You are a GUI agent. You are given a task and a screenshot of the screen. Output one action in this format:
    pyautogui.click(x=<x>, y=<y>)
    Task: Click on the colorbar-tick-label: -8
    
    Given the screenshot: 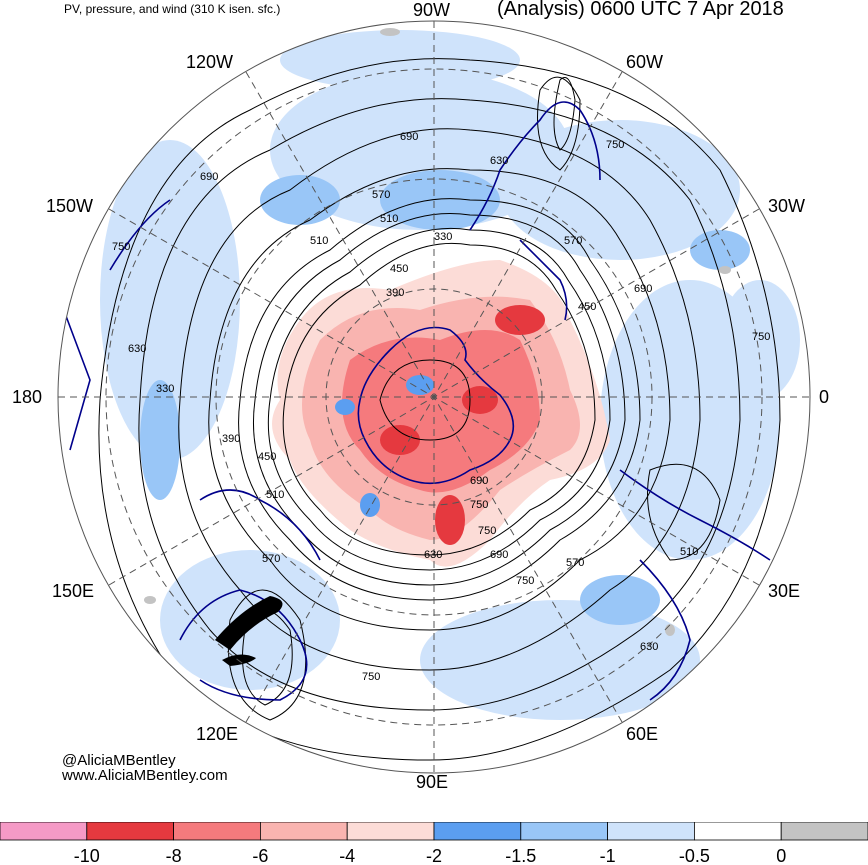 What is the action you would take?
    pyautogui.click(x=174, y=855)
    